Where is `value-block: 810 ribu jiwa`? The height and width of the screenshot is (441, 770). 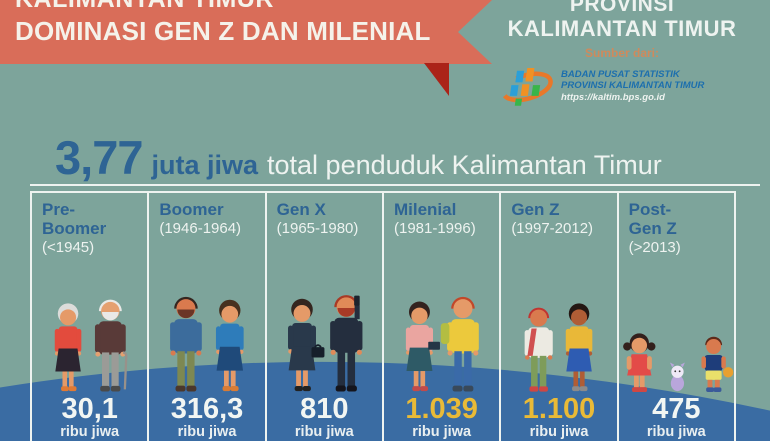 value-block: 810 ribu jiwa is located at coordinates (324, 417).